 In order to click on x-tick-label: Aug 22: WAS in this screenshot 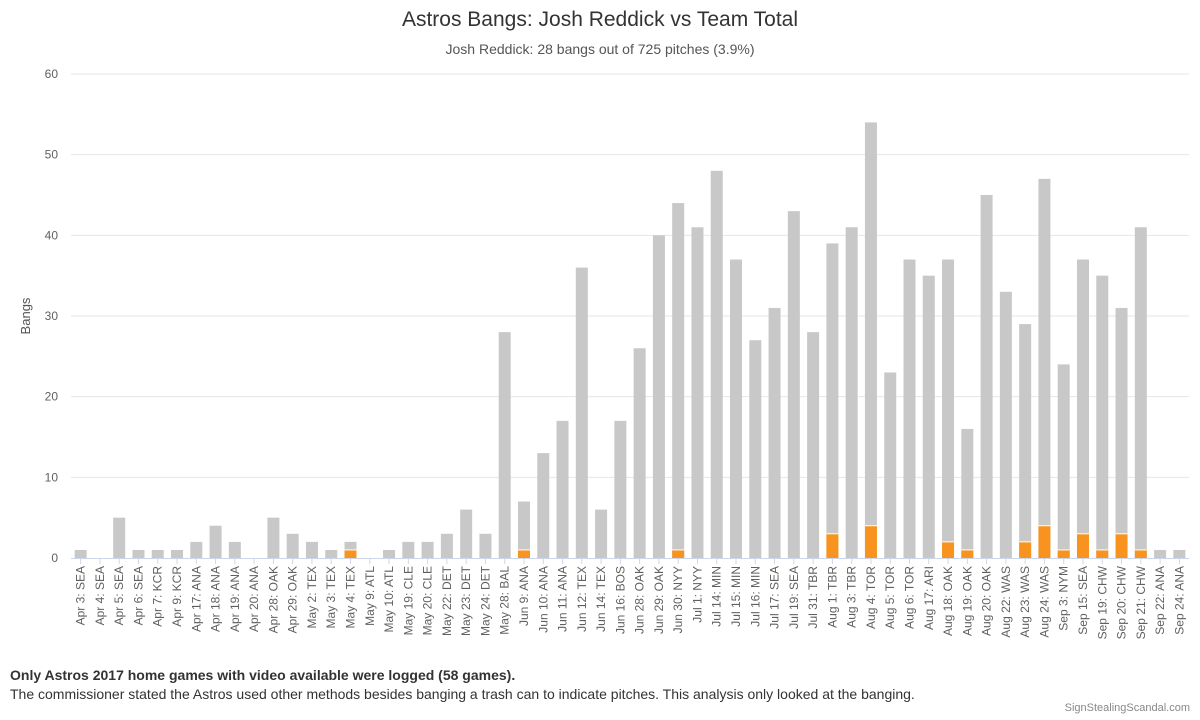, I will do `click(1006, 602)`.